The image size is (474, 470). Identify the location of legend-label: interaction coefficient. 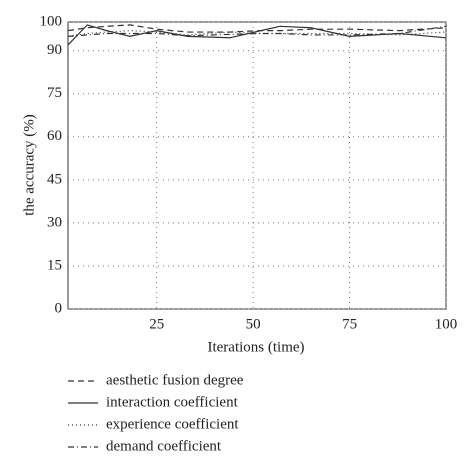
(172, 402).